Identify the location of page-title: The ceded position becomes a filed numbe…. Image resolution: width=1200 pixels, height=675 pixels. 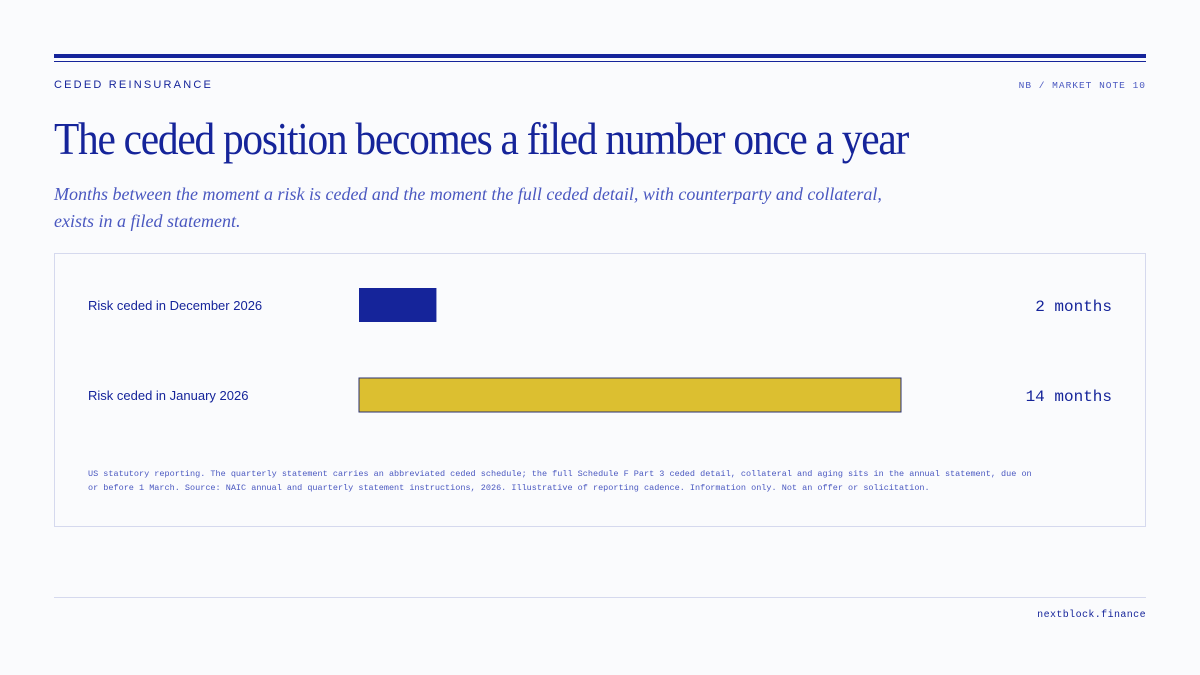
(481, 138).